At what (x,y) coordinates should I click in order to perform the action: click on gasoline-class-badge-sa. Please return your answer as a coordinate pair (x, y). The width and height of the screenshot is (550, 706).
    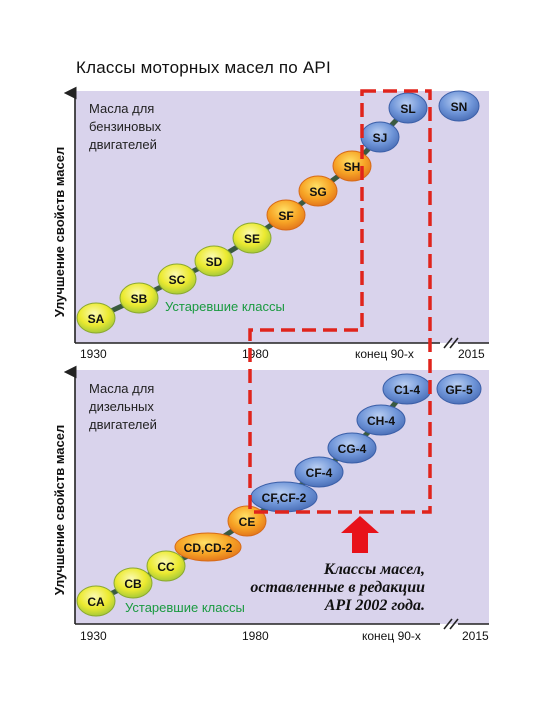
    Looking at the image, I should click on (96, 318).